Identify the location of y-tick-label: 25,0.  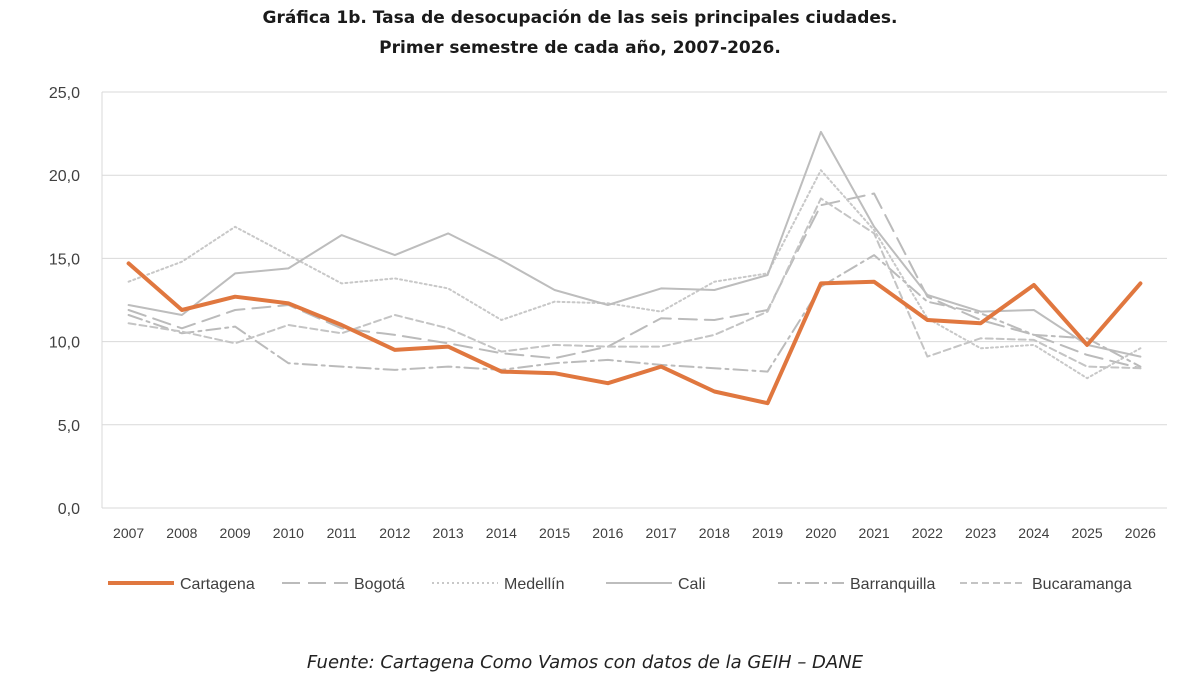
(64, 93).